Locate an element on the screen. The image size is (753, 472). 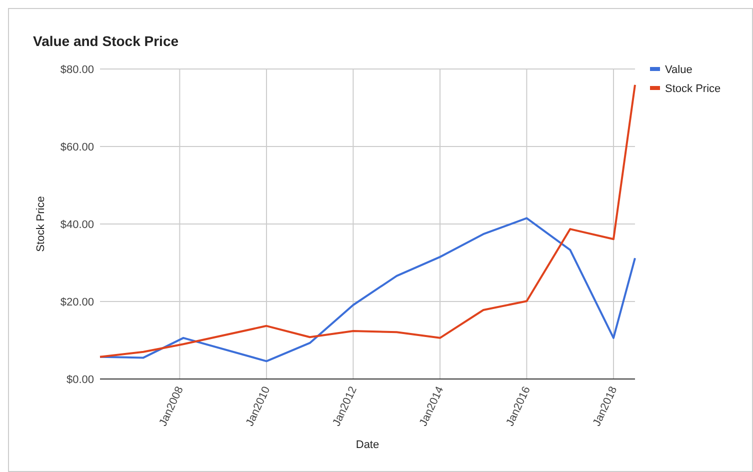
legend-label: Value is located at coordinates (678, 70).